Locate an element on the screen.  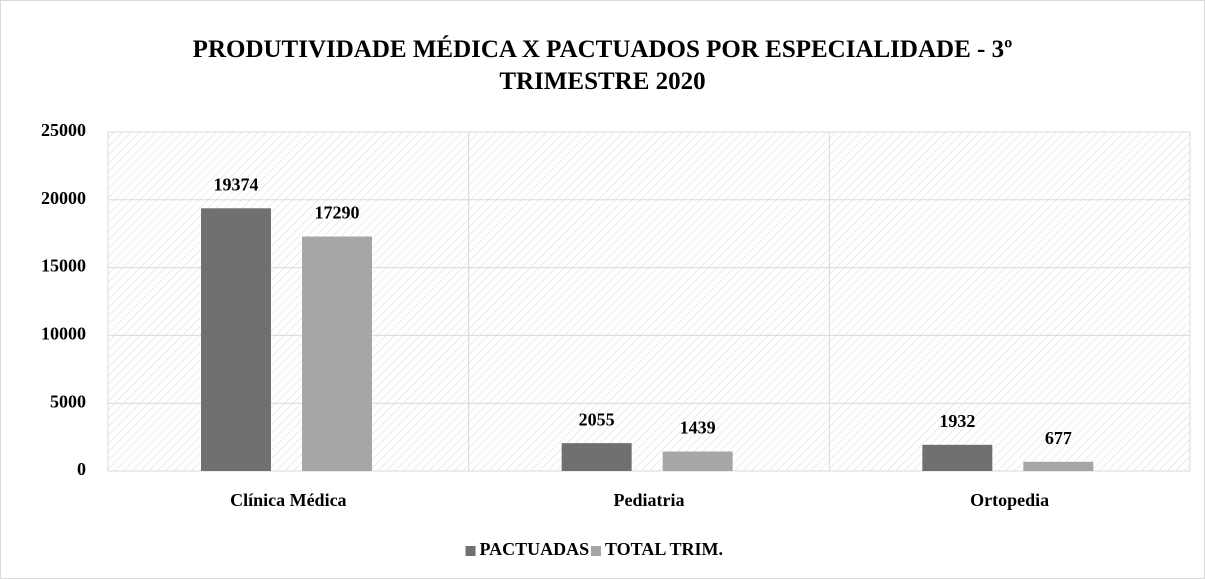
data-label: 1932 is located at coordinates (957, 421).